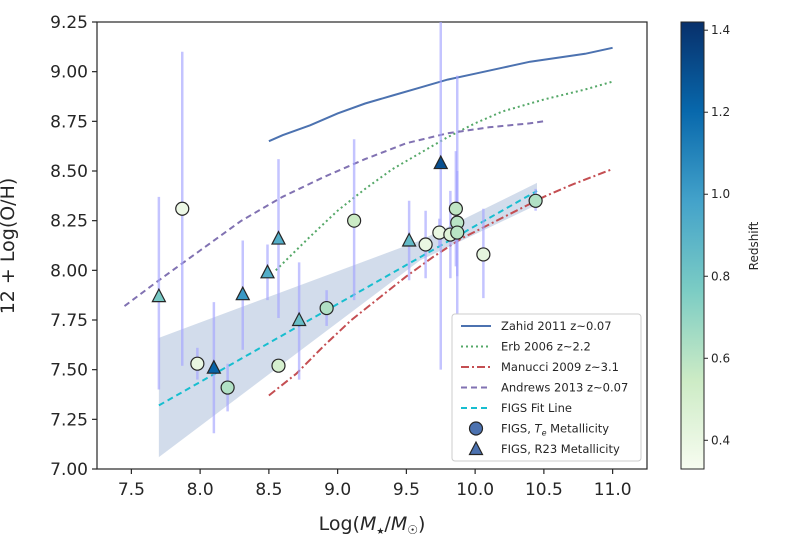  Describe the element at coordinates (268, 490) in the screenshot. I see `x-tick-label: 8.5` at that location.